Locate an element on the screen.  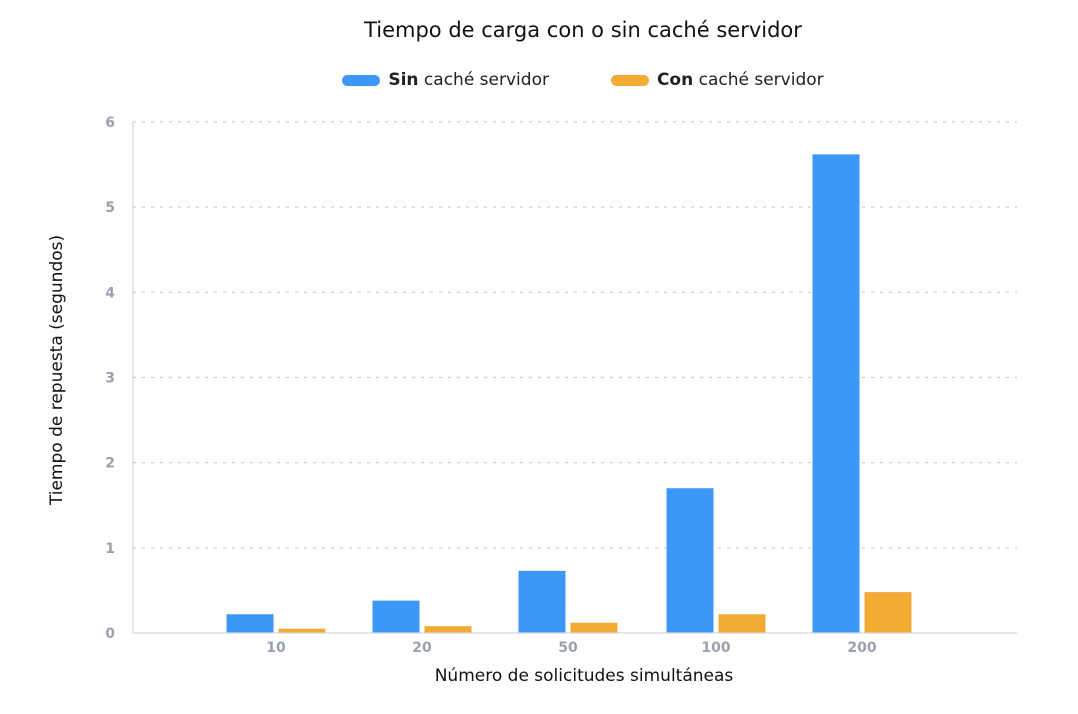
y-tick-label: 5 is located at coordinates (110, 208).